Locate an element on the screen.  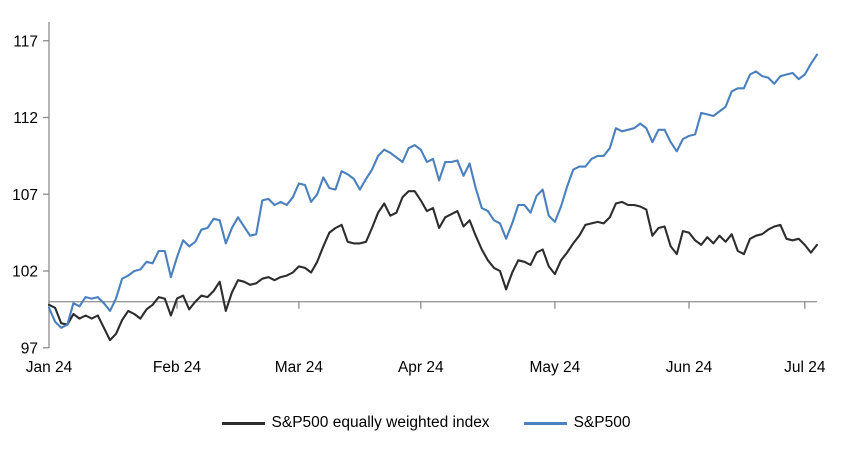
legend-item-equal-weight: S&P500 equally weighted index is located at coordinates (355, 423).